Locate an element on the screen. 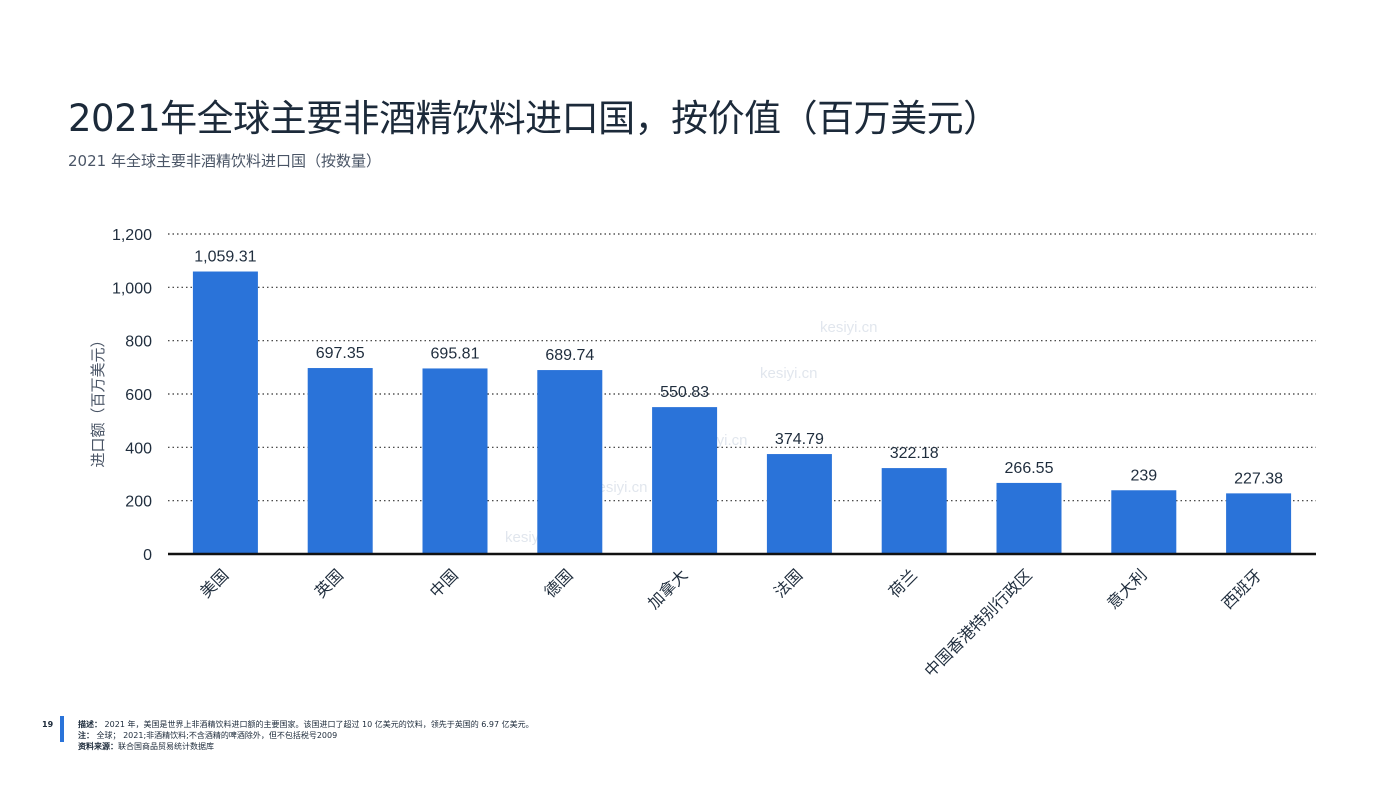  value-label: 322.18 is located at coordinates (914, 453).